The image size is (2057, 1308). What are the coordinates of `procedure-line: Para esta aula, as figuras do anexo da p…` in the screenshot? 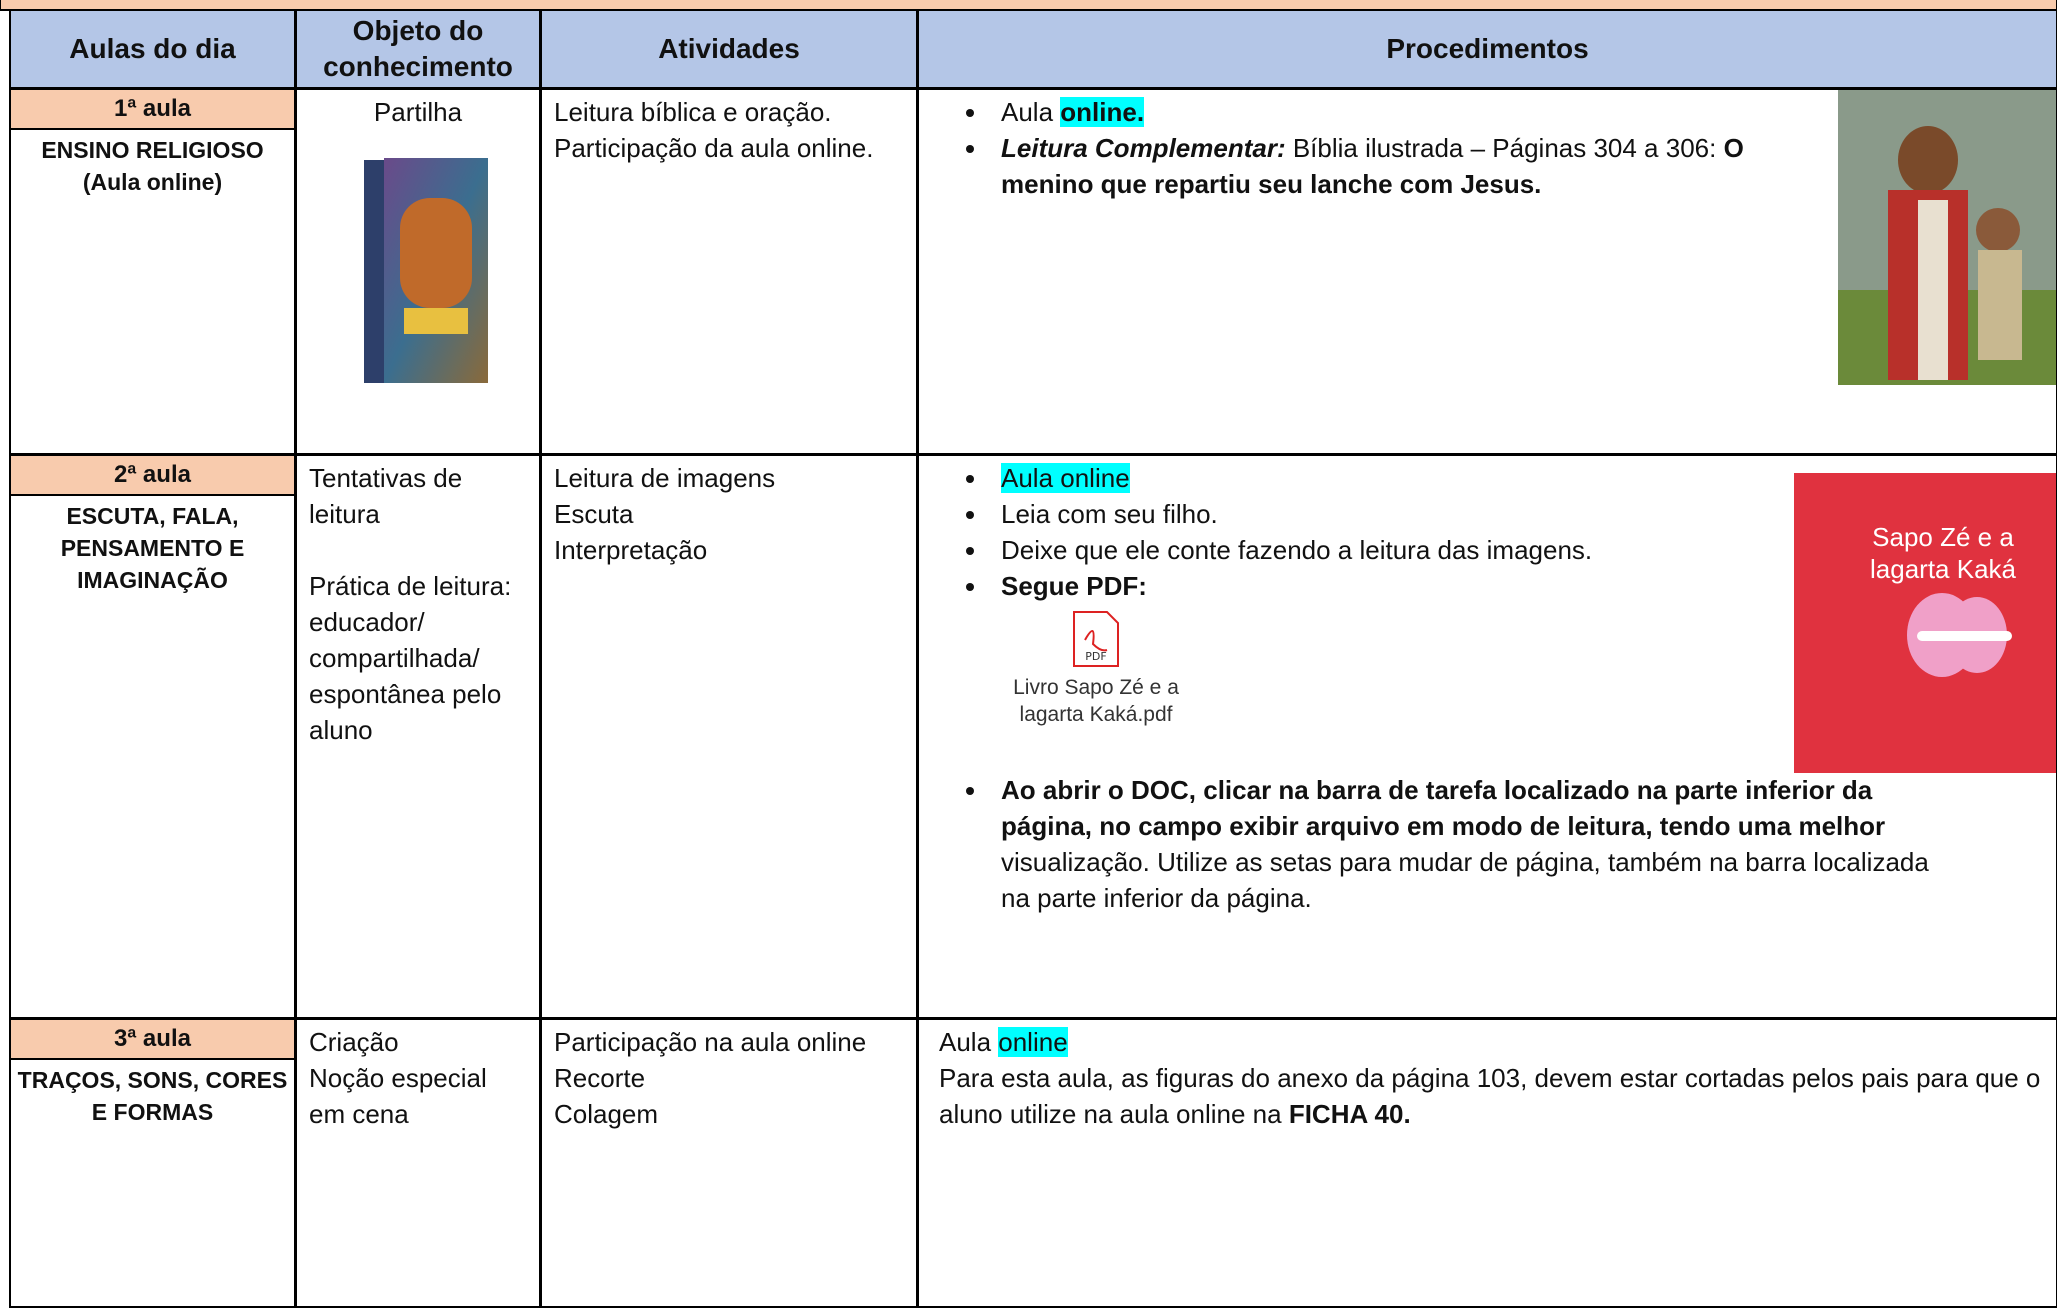 It's located at (1491, 1096).